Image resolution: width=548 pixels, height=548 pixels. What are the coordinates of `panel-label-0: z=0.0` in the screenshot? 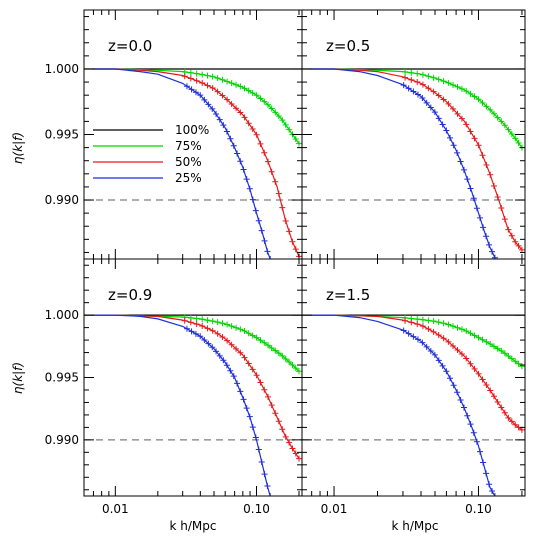 It's located at (130, 46).